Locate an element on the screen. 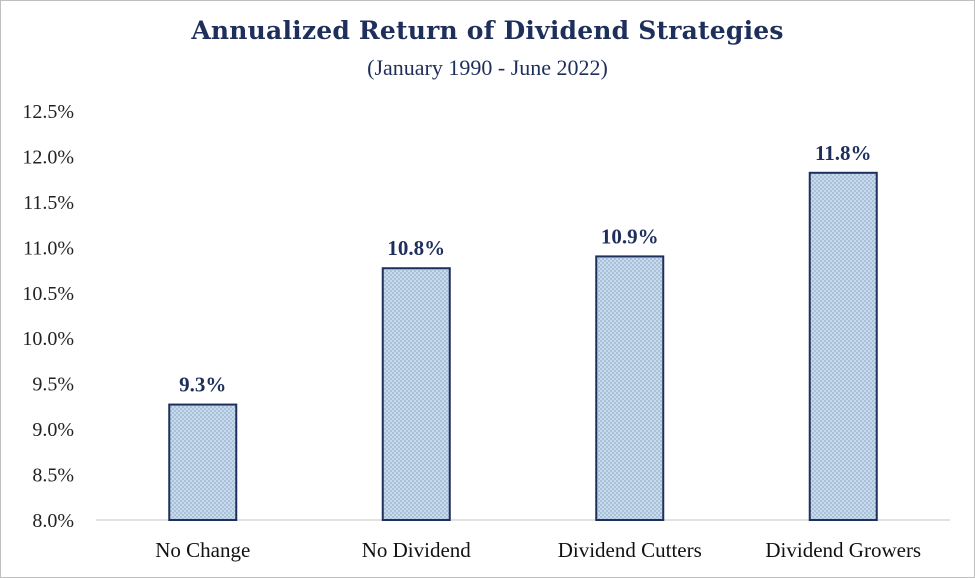  y-tick-label: 8.5% is located at coordinates (53, 476).